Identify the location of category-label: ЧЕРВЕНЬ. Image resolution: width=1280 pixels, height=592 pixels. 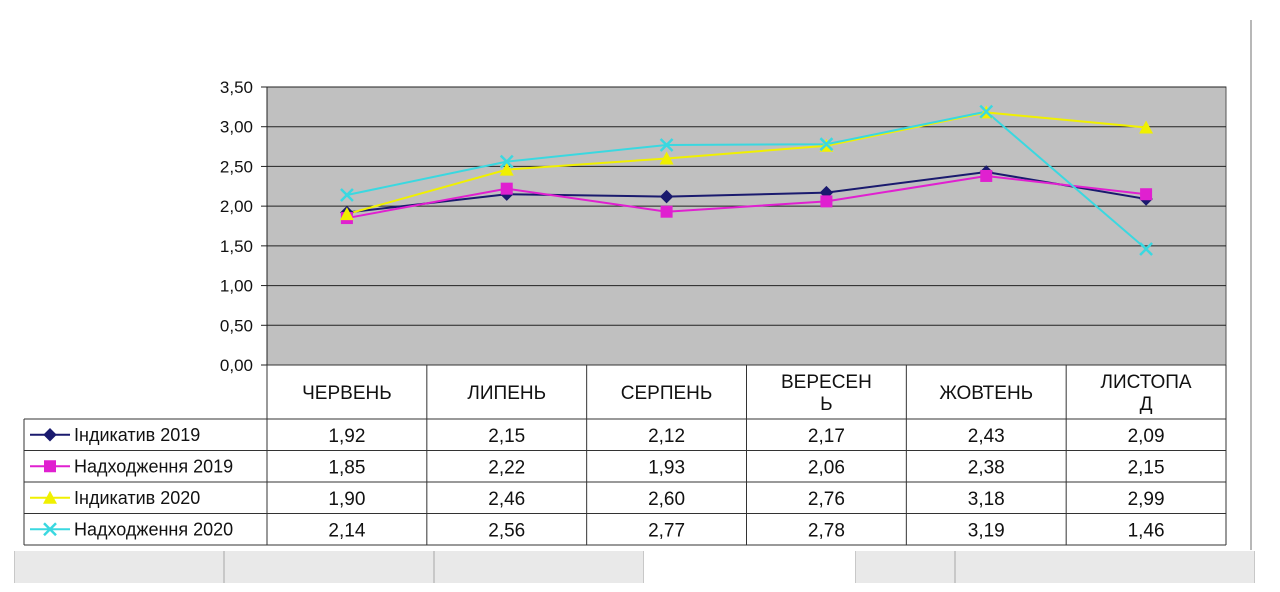
(347, 393).